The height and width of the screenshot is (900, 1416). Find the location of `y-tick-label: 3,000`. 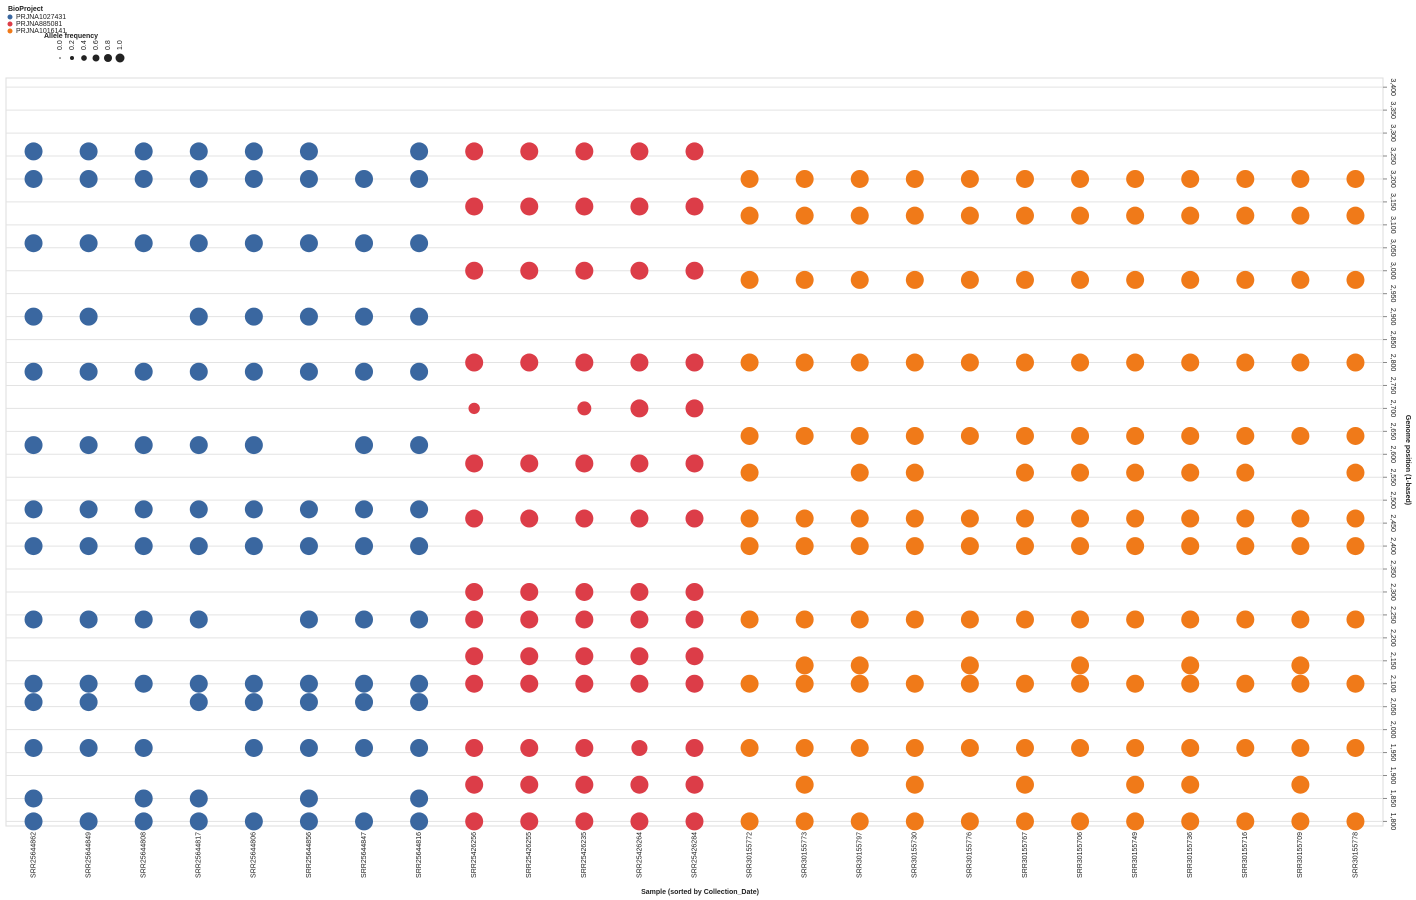

y-tick-label: 3,000 is located at coordinates (1392, 271).